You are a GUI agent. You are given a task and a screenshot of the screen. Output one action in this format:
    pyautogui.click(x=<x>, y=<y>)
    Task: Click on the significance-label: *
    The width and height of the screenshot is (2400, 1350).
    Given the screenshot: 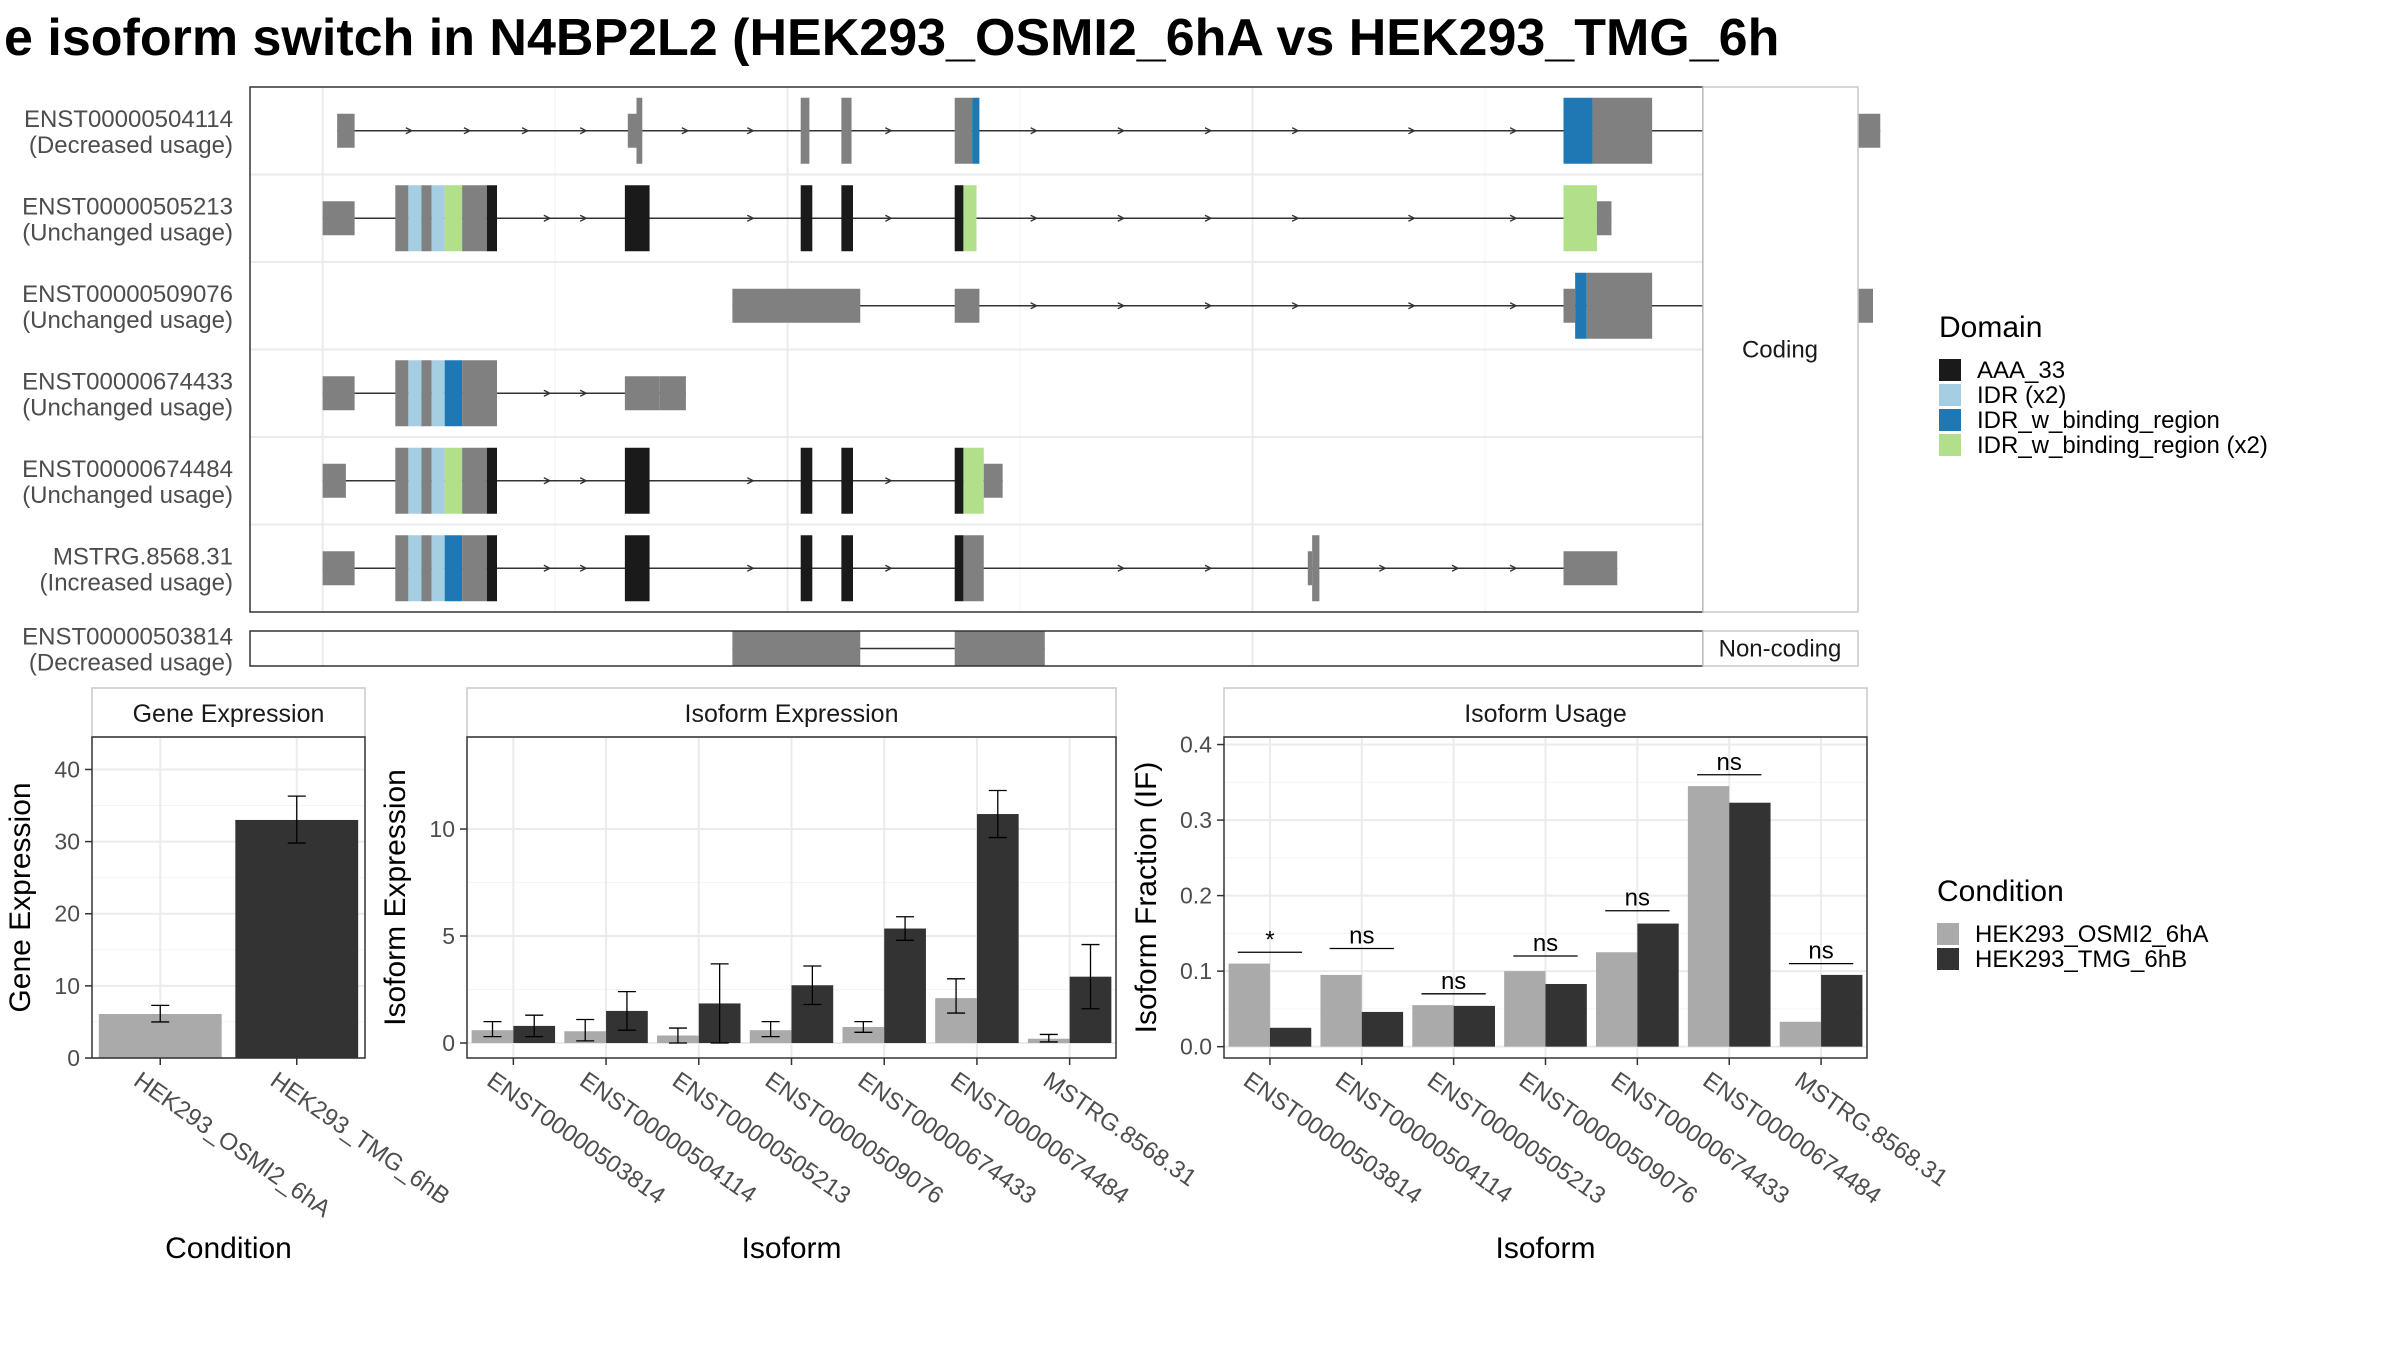 What is the action you would take?
    pyautogui.click(x=1269, y=939)
    